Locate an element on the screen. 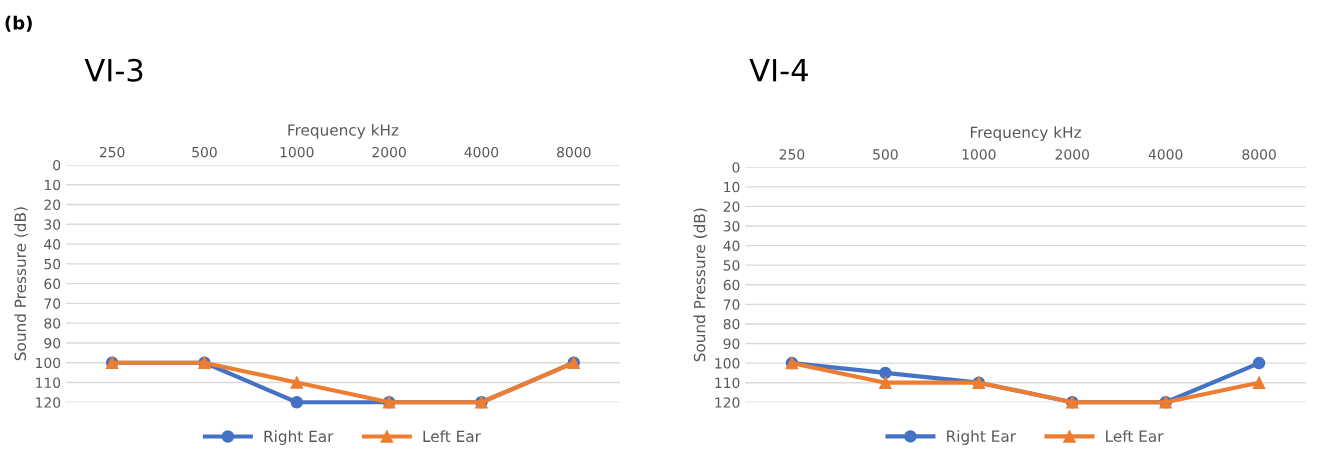  chart-title: VI-4 is located at coordinates (778, 70).